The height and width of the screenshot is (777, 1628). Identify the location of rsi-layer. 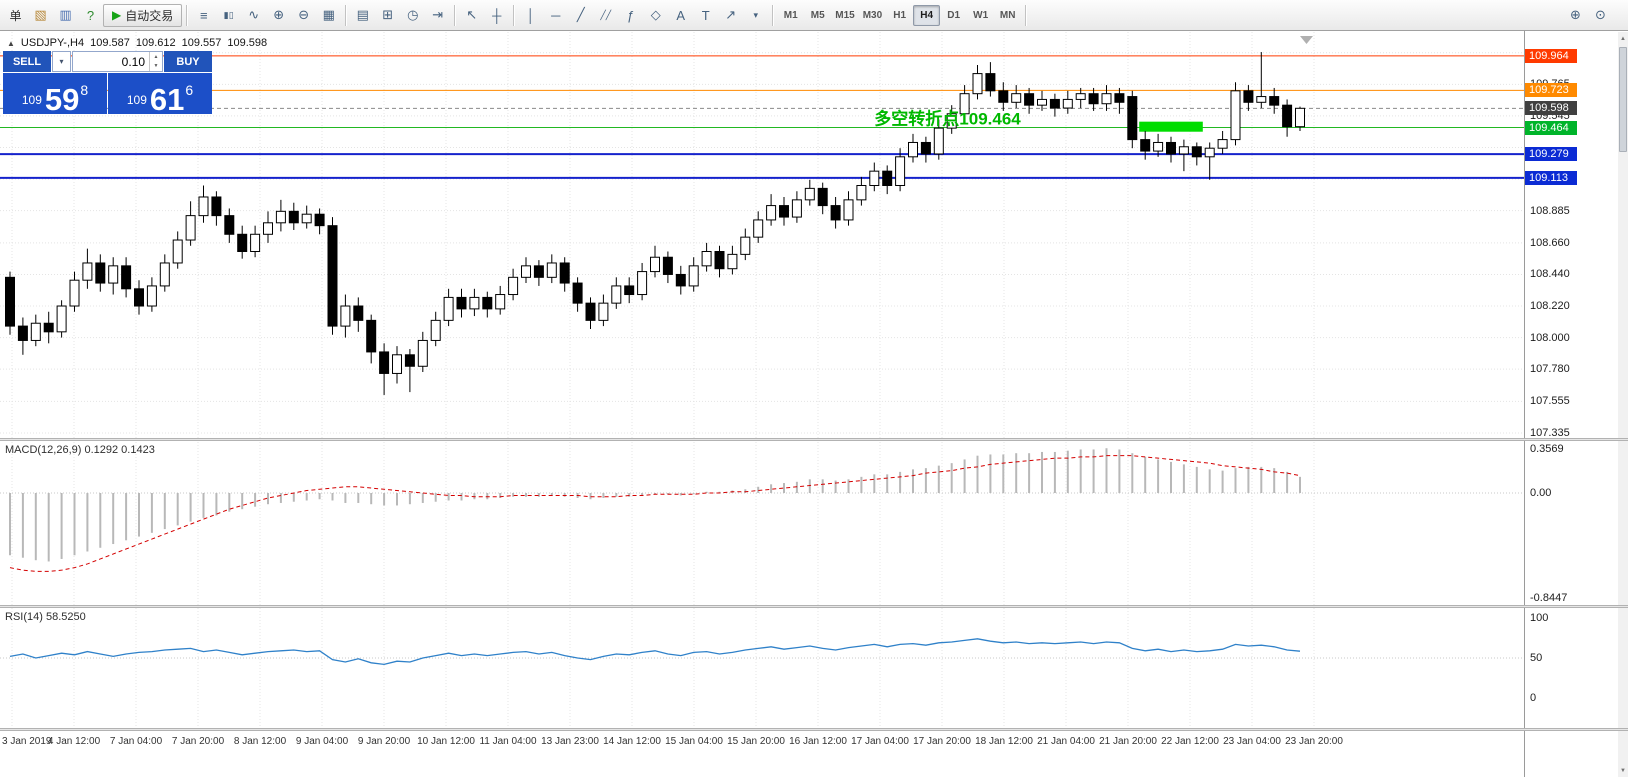
(655, 652).